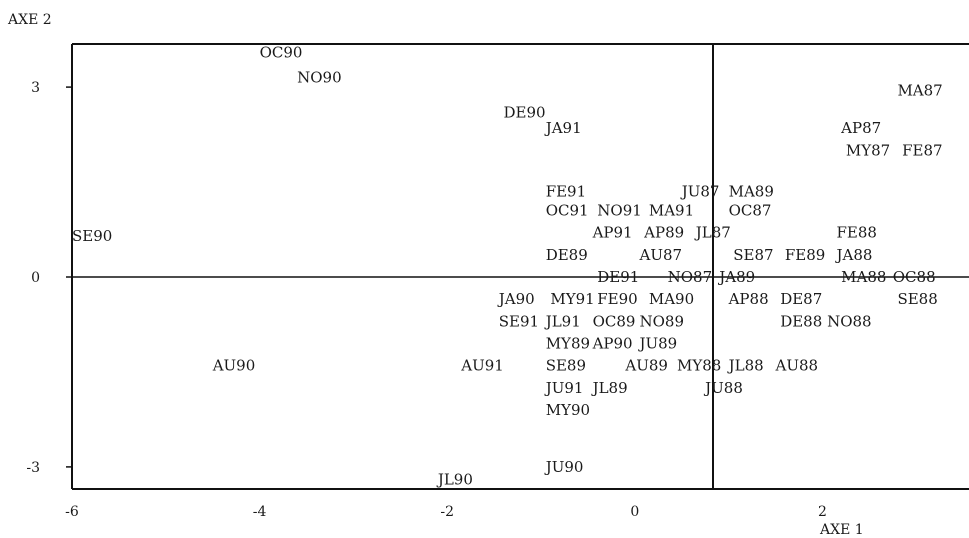 This screenshot has height=538, width=969. What do you see at coordinates (619, 211) in the screenshot?
I see `point-label-no91: NO91` at bounding box center [619, 211].